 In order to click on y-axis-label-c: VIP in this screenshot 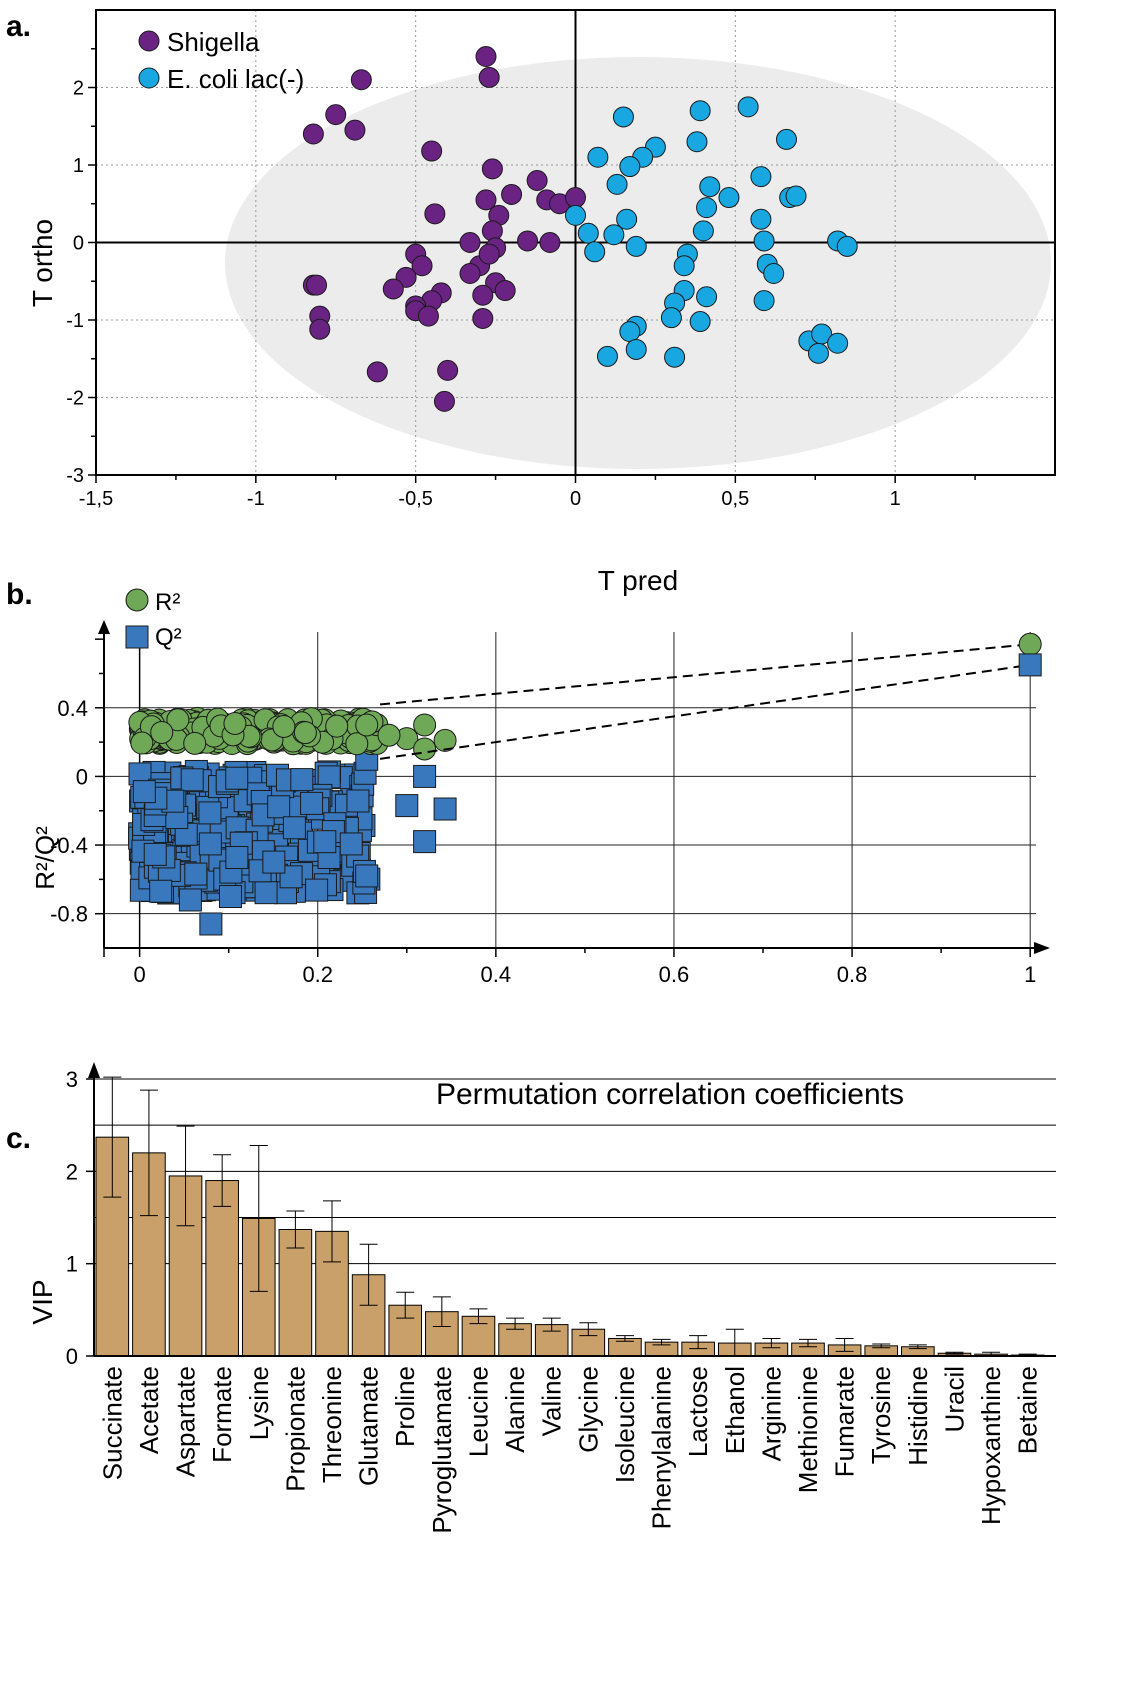, I will do `click(42, 1301)`.